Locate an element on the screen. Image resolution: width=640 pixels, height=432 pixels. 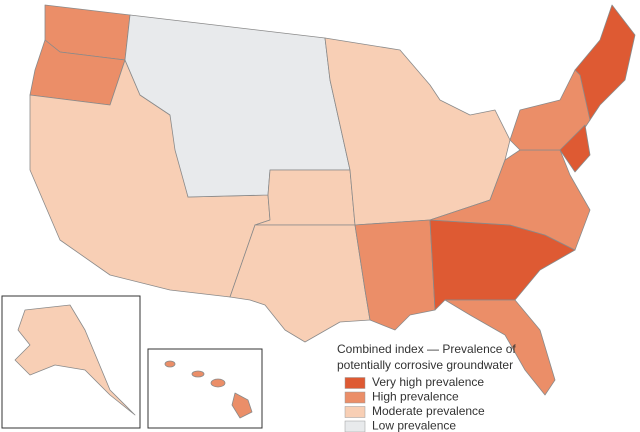
hawaii-islands is located at coordinates (208, 389).